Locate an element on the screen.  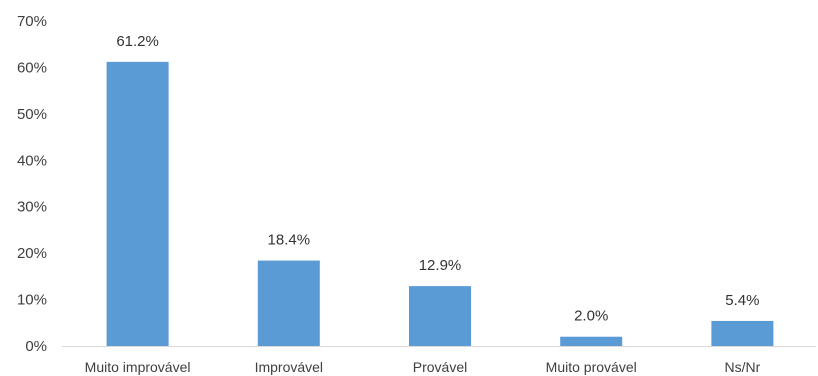
y-tick-label: 10% is located at coordinates (32, 300).